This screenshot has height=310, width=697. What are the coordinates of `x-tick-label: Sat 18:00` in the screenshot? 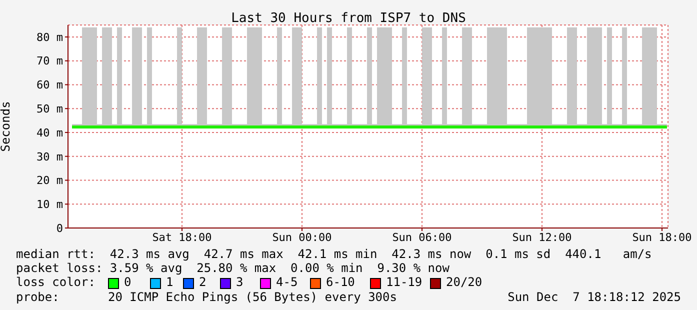 It's located at (182, 237).